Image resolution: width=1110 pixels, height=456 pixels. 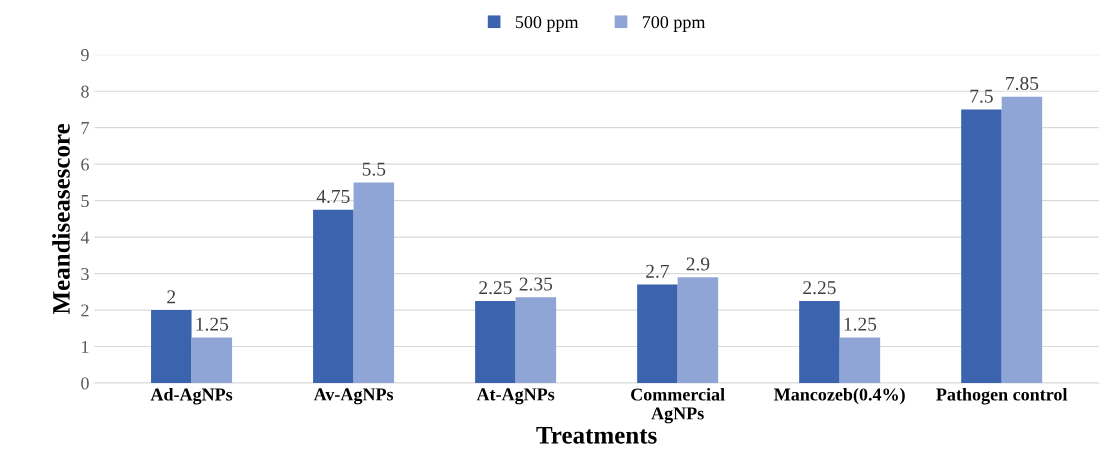 I want to click on x-tick-label: At-AgNPs, so click(x=515, y=396).